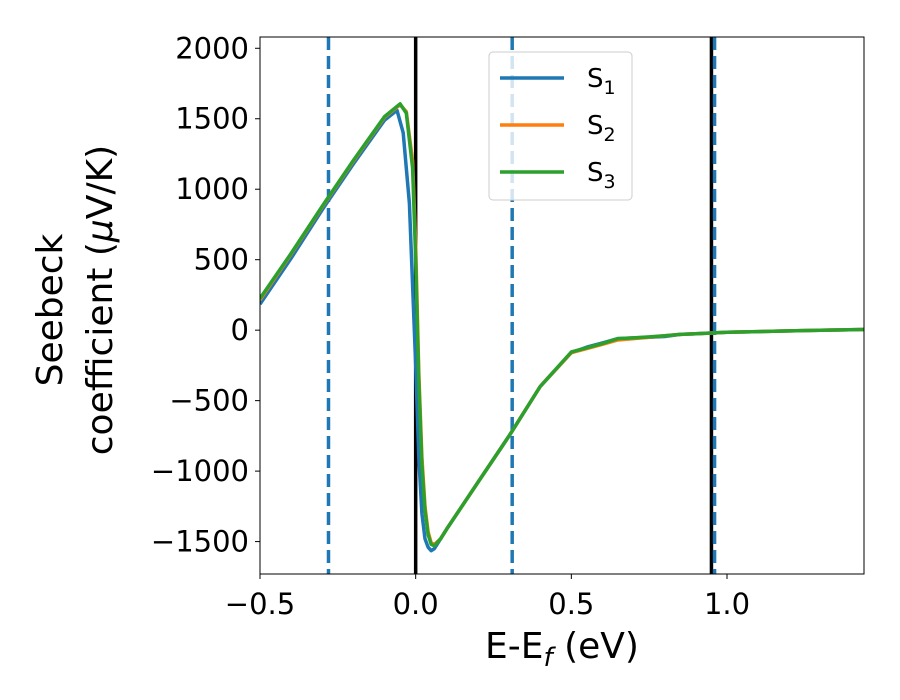 The image size is (900, 700). I want to click on y-tick-label: 1500, so click(212, 119).